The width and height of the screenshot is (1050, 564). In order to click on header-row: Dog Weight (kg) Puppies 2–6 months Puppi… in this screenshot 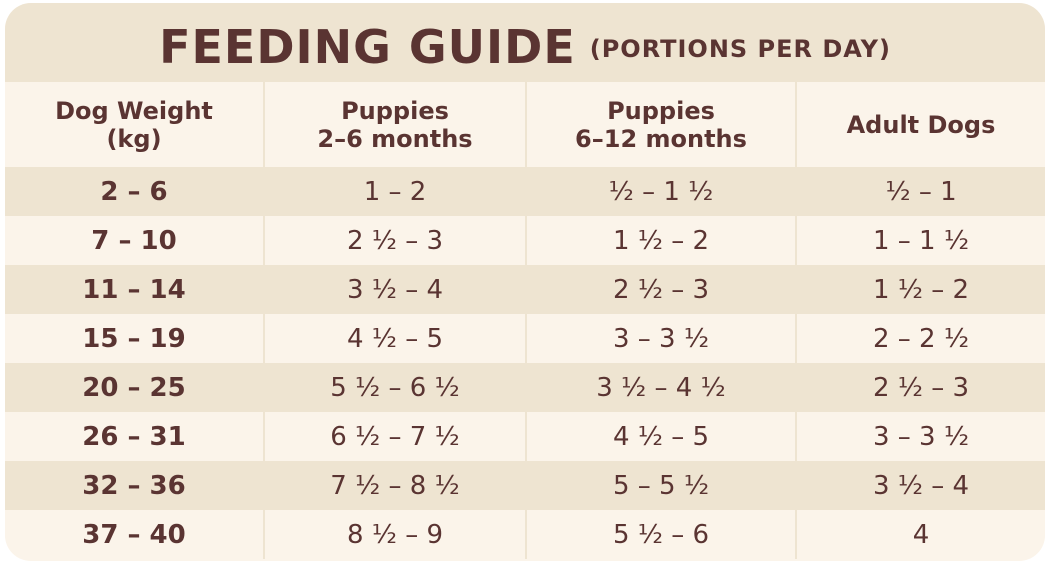, I will do `click(525, 124)`.